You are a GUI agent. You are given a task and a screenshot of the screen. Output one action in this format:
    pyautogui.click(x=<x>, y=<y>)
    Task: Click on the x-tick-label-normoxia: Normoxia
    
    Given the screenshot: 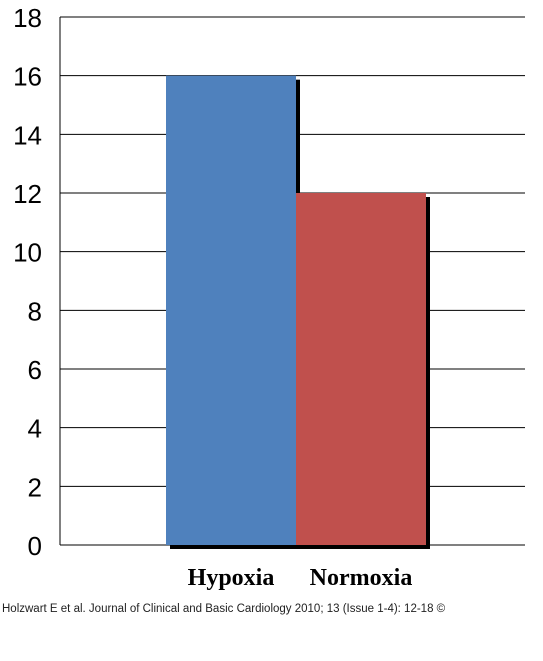 What is the action you would take?
    pyautogui.click(x=361, y=578)
    